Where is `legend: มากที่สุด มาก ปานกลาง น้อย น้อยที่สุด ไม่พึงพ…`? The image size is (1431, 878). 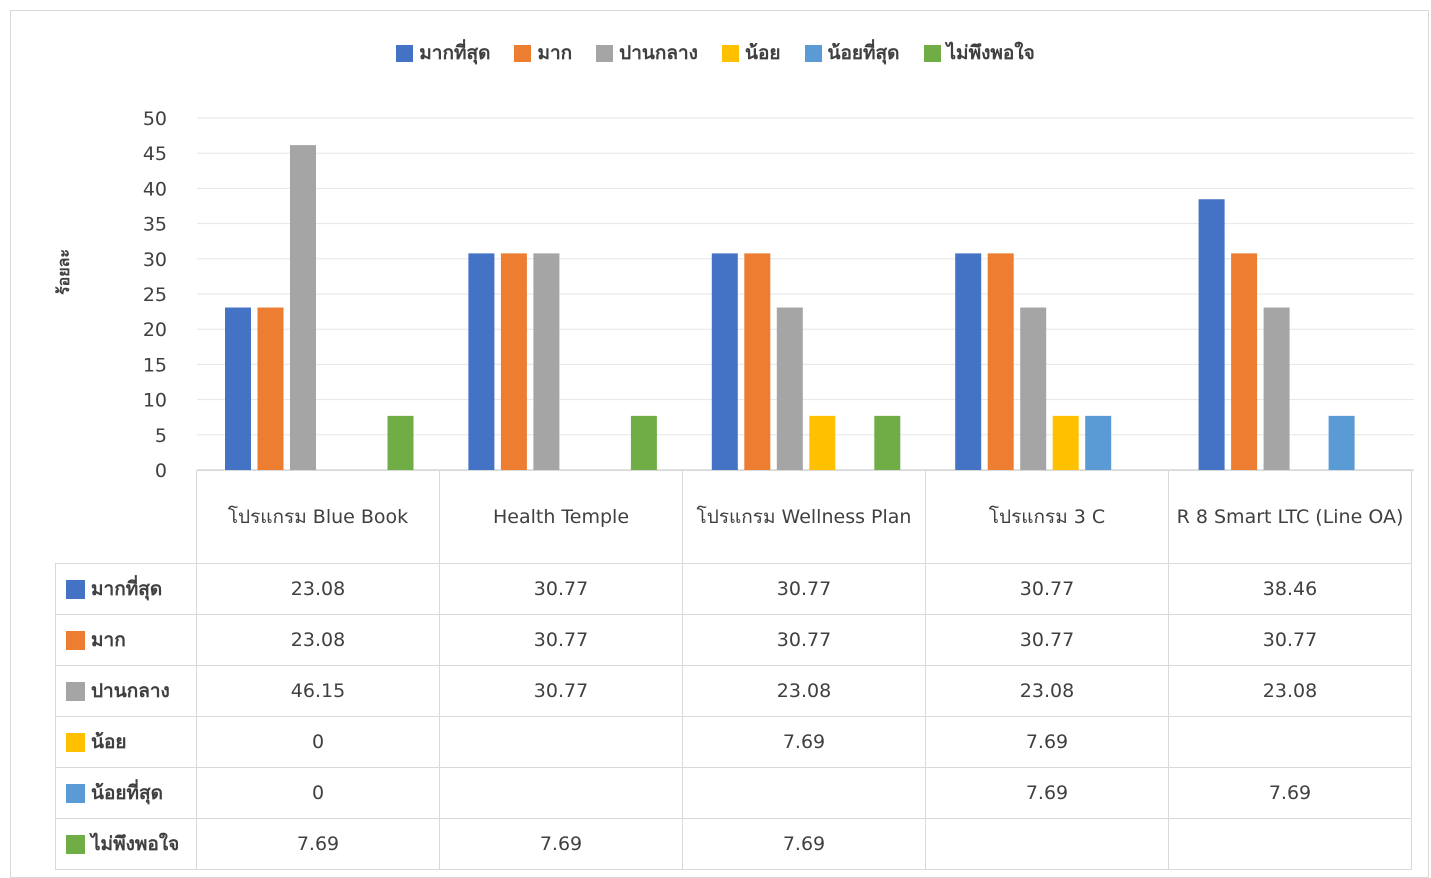
legend: มากที่สุด มาก ปานกลาง น้อย น้อยที่สุด ไม่พึงพ… is located at coordinates (715, 53).